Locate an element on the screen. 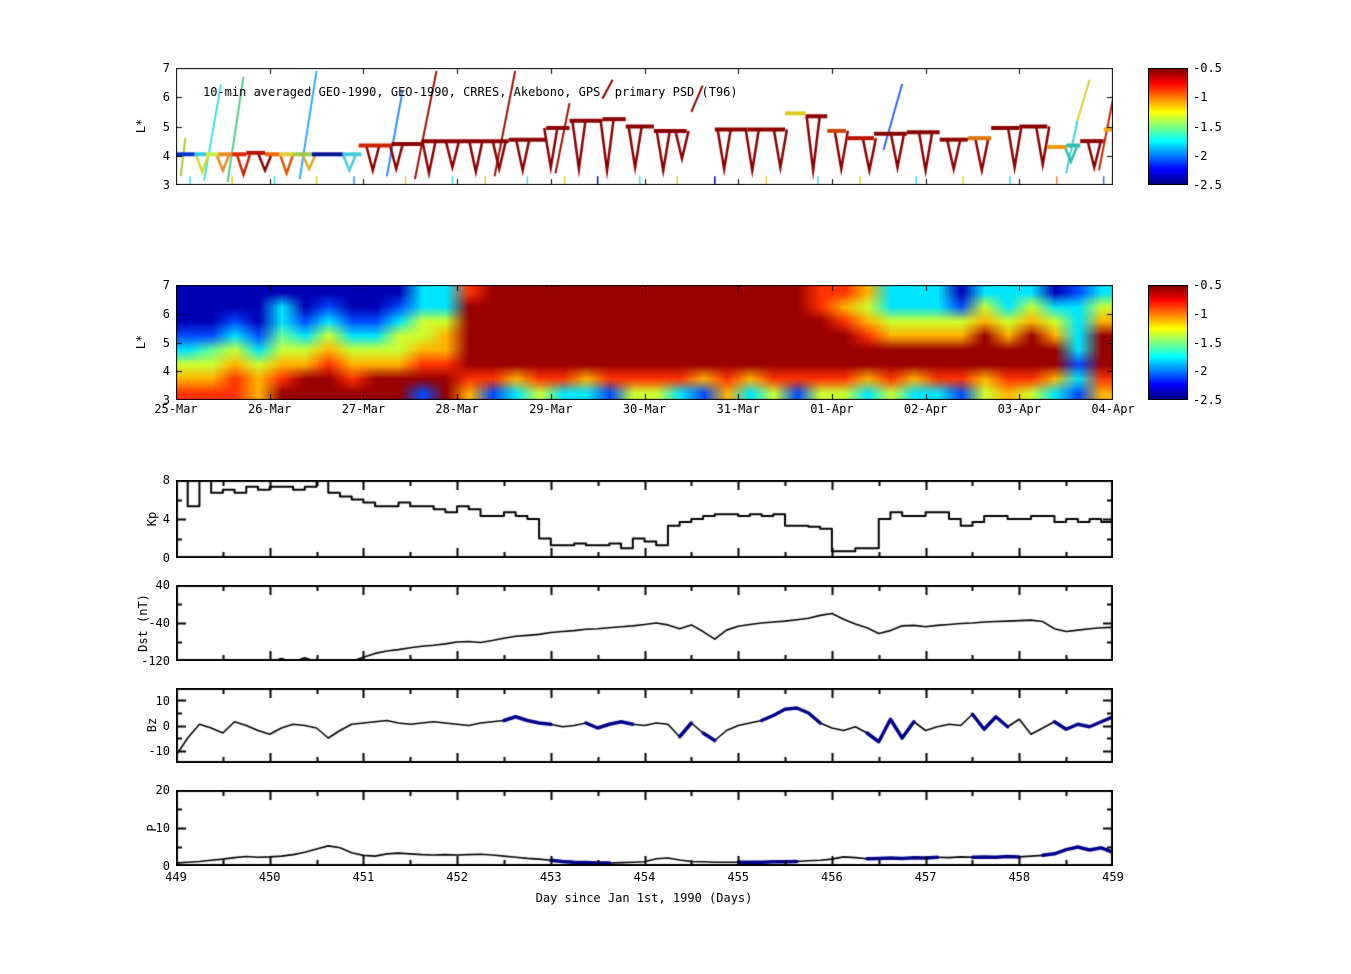  day-tick-label: 452 is located at coordinates (457, 877).